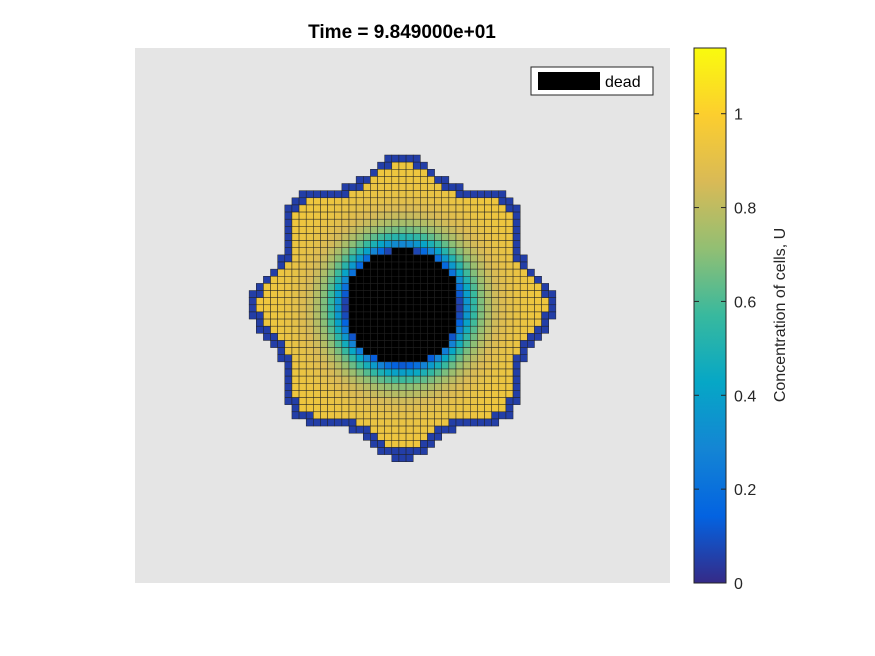 This screenshot has width=875, height=656. I want to click on colorbar-frame, so click(710, 315).